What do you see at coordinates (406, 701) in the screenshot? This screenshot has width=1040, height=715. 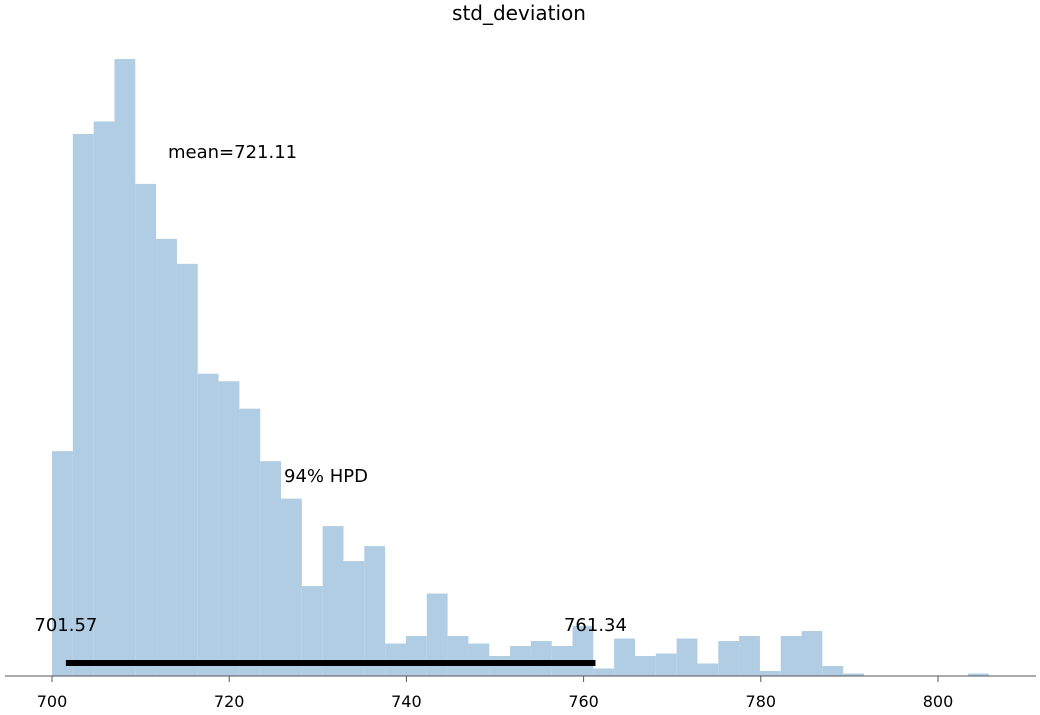 I see `x-tick-label: 740` at bounding box center [406, 701].